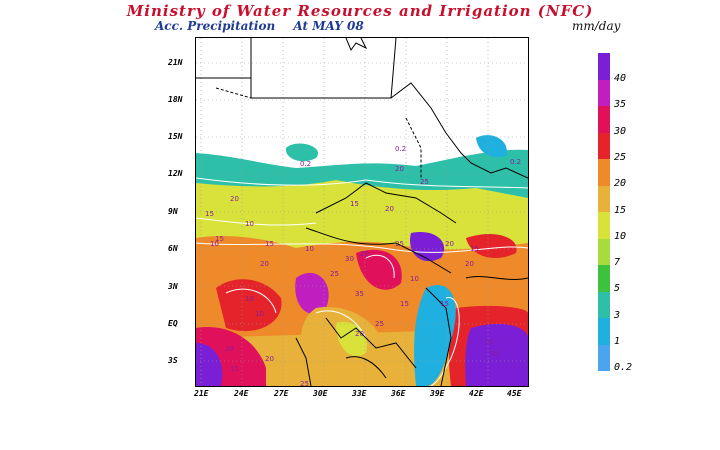  I want to click on colorbar-label: 10, so click(620, 236).